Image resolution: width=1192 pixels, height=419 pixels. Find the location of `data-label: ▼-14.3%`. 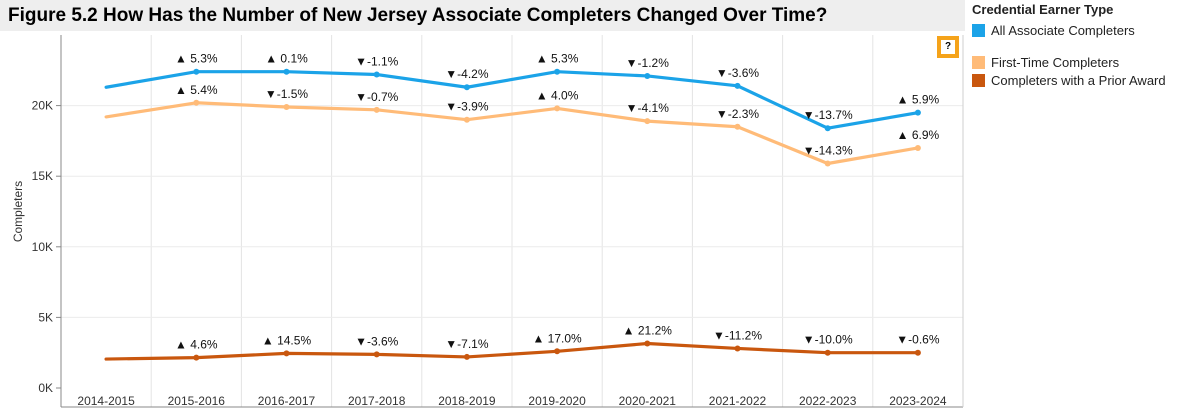

data-label: ▼-14.3% is located at coordinates (828, 150).